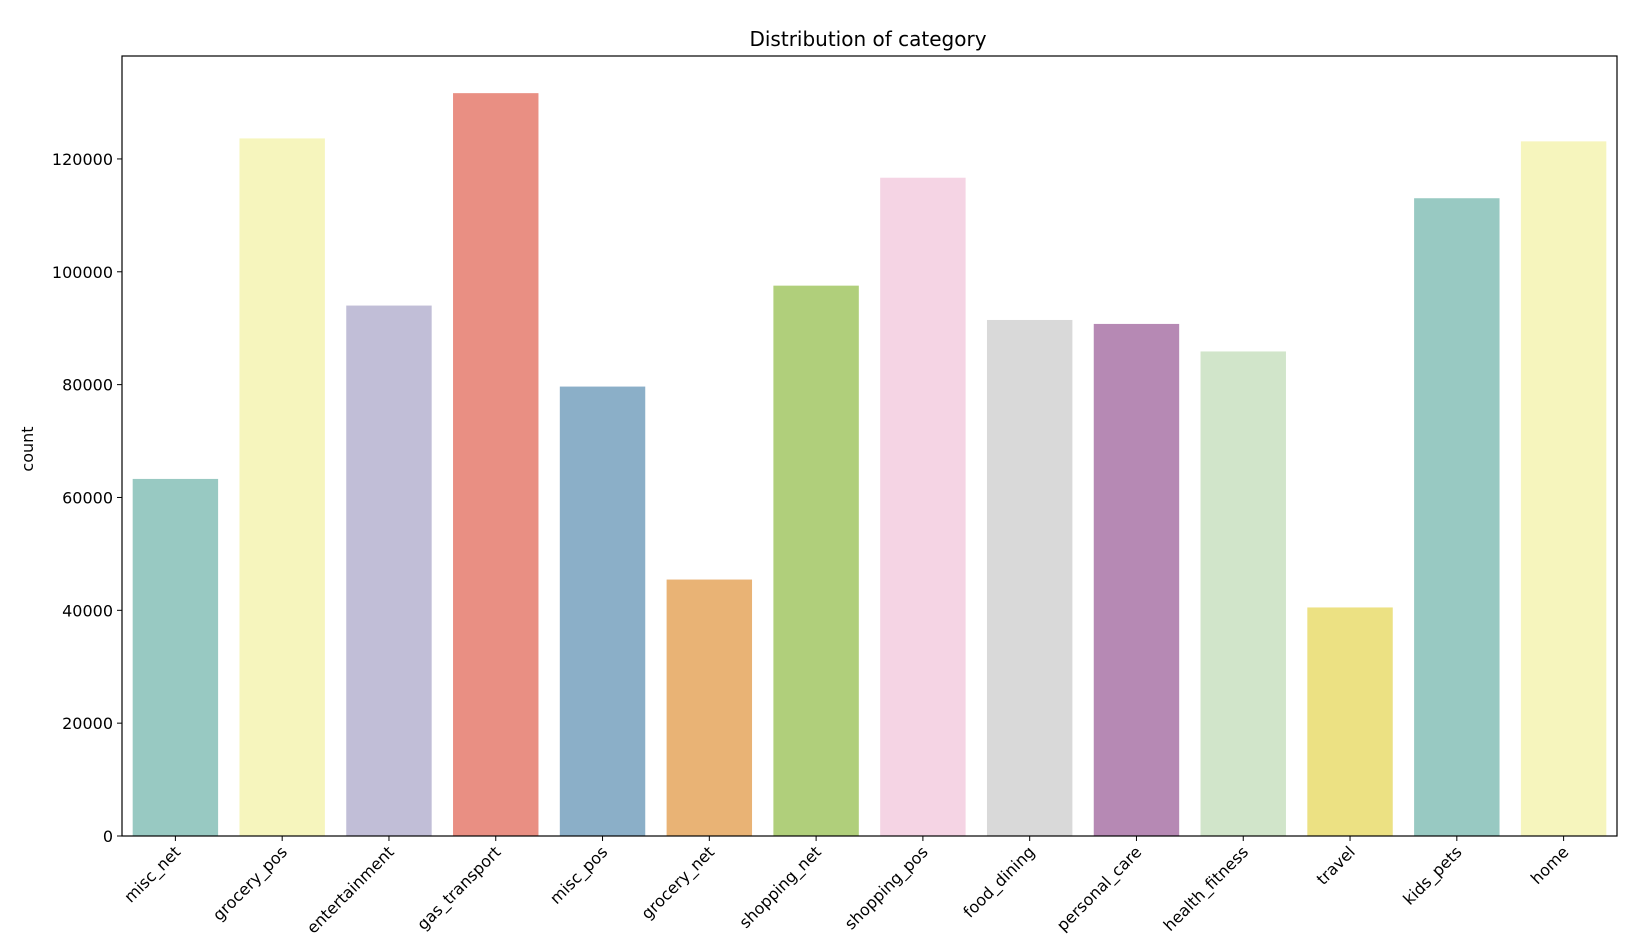 This screenshot has height=942, width=1632. Describe the element at coordinates (999, 882) in the screenshot. I see `x-tick-label: food_dining` at that location.